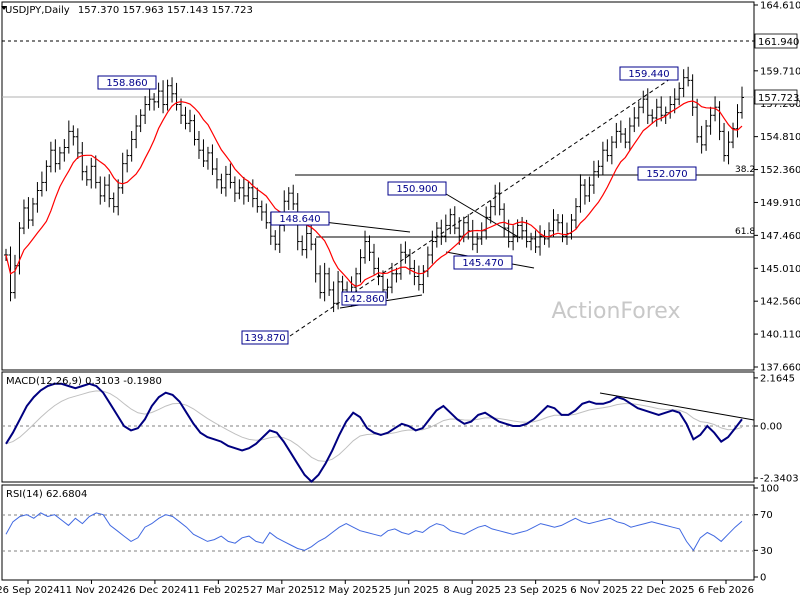 This screenshot has height=600, width=800. What do you see at coordinates (780, 368) in the screenshot?
I see `price-tick-label: 137.660` at bounding box center [780, 368].